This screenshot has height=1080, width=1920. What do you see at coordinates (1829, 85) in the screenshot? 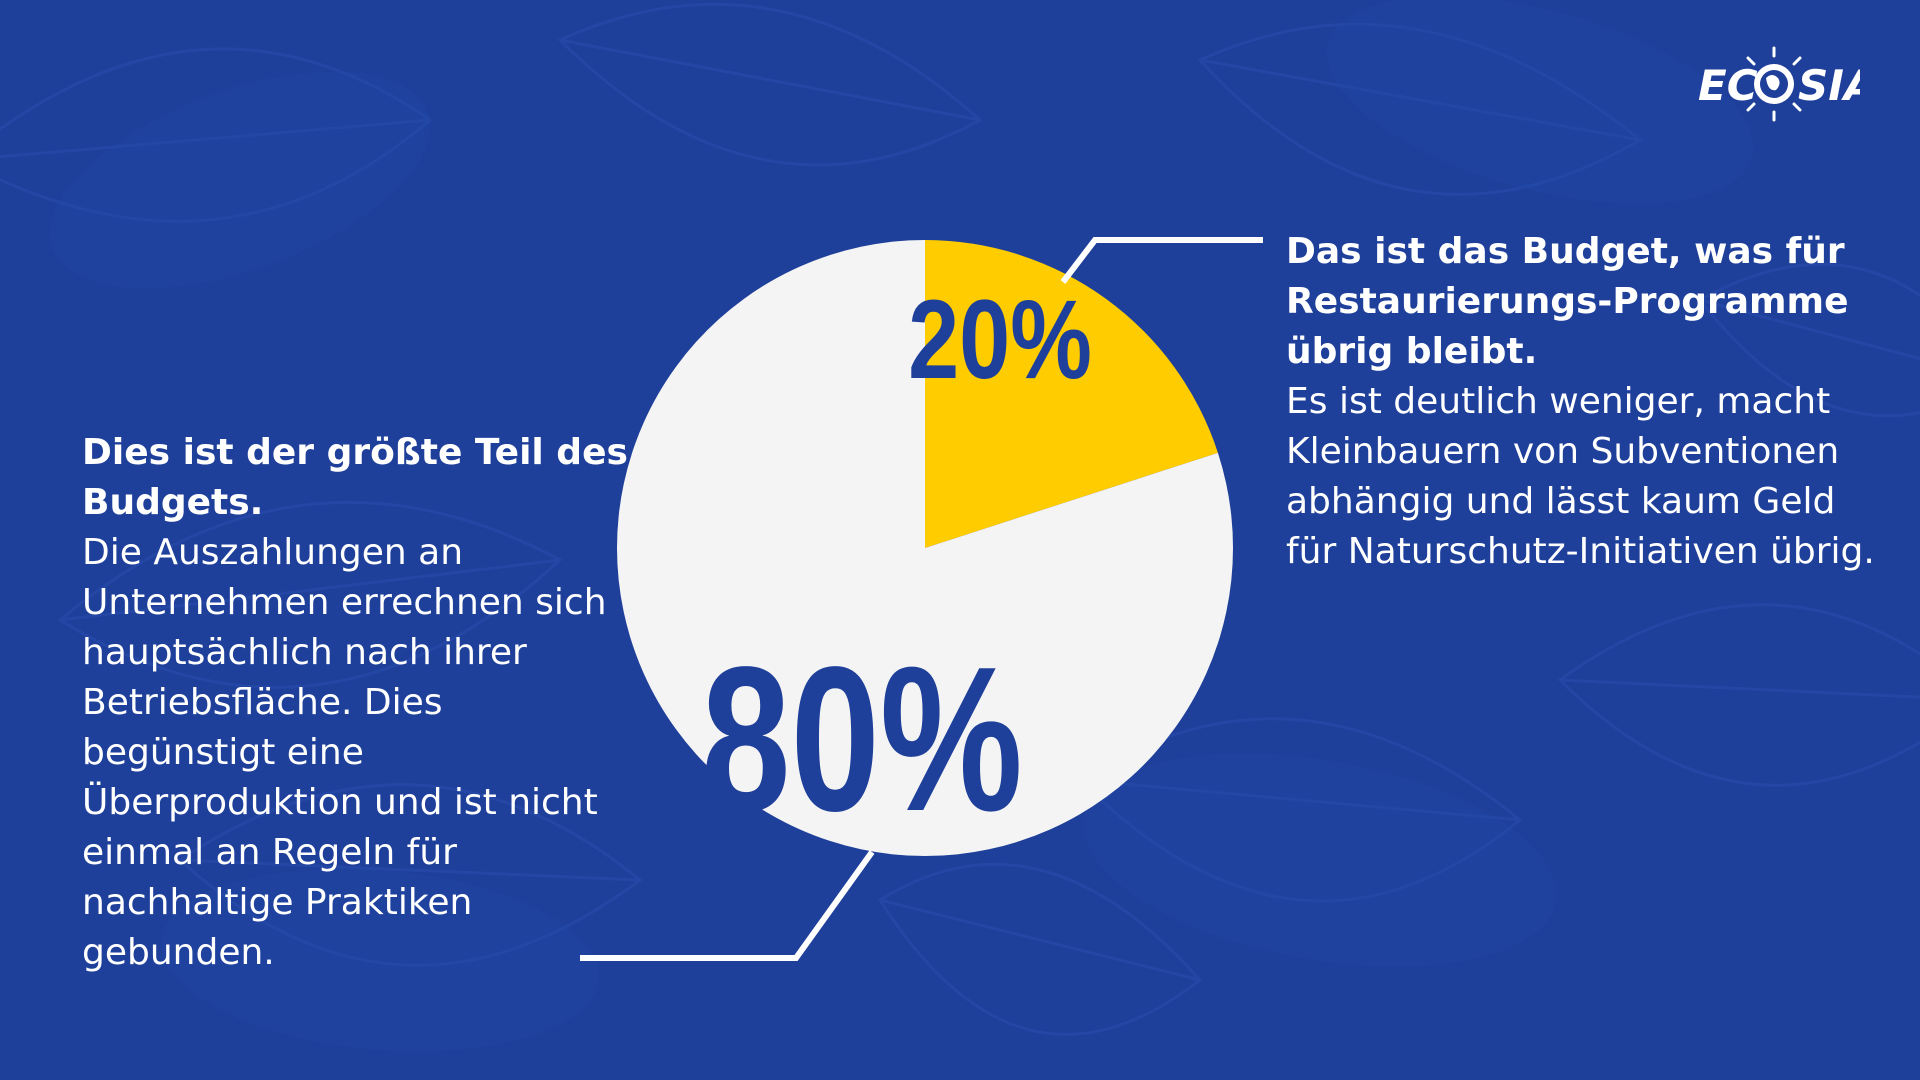
I see `logo-text-right: SIA` at bounding box center [1829, 85].